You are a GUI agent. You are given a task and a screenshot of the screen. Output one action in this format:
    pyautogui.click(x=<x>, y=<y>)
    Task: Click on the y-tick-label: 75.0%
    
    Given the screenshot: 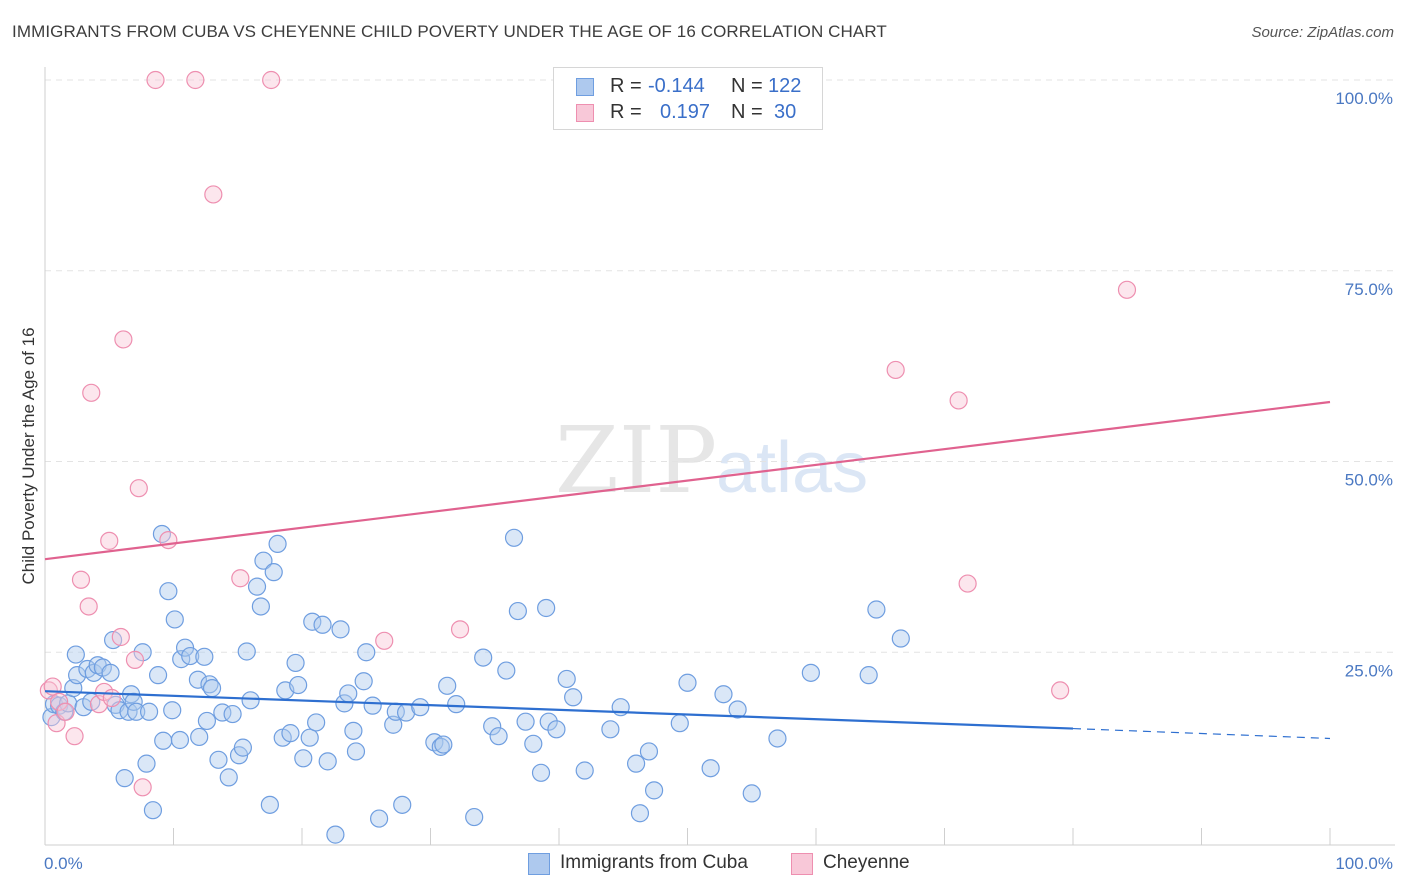 What is the action you would take?
    pyautogui.click(x=1369, y=289)
    